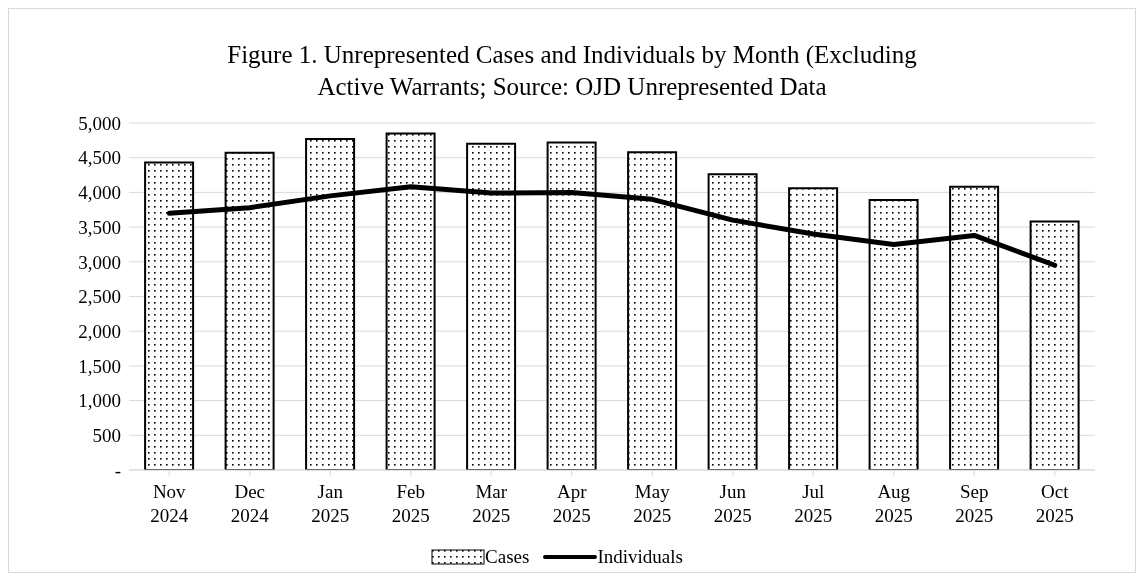 The height and width of the screenshot is (581, 1144). What do you see at coordinates (117, 470) in the screenshot?
I see `y-tick-label: -` at bounding box center [117, 470].